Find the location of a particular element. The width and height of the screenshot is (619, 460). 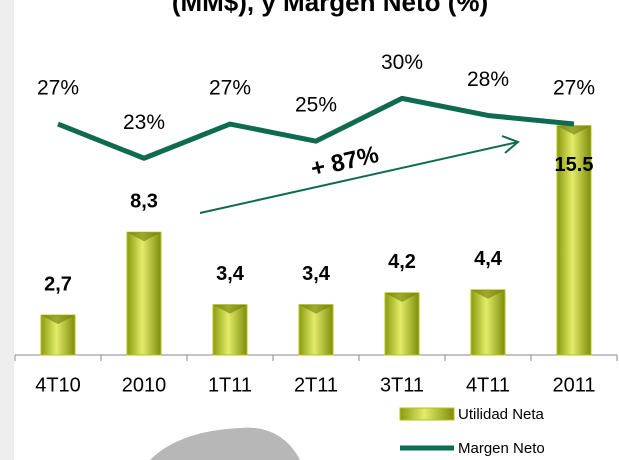

value-label: 4,2 is located at coordinates (402, 262).